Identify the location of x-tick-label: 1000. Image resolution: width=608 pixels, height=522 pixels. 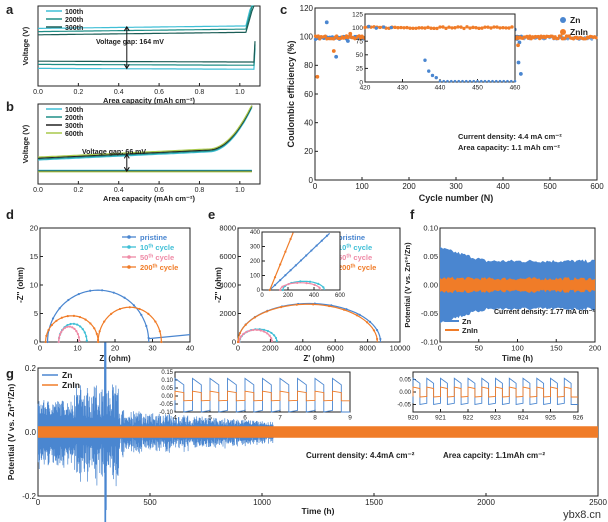
(262, 502).